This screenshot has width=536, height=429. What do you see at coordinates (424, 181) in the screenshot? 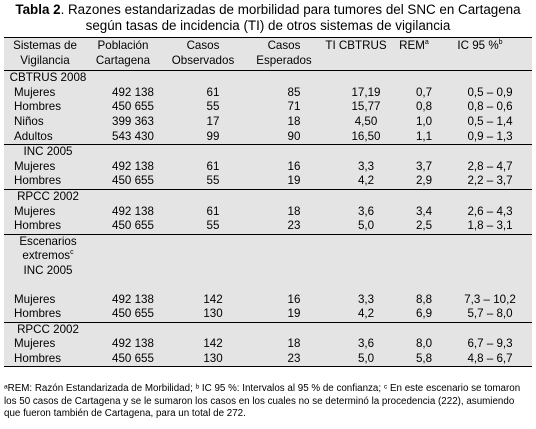
I see `cell: 2,9` at bounding box center [424, 181].